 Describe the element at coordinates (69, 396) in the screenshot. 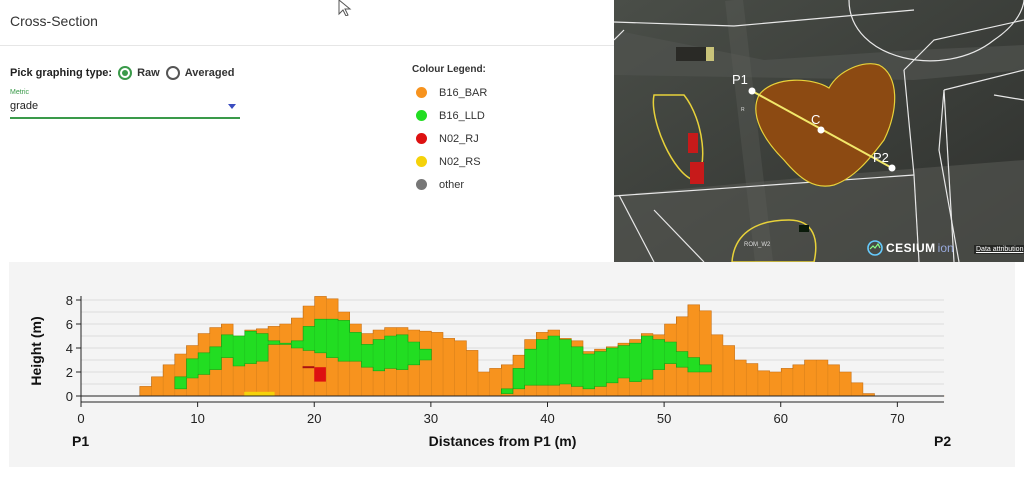

I see `y-tick-label: 0` at that location.